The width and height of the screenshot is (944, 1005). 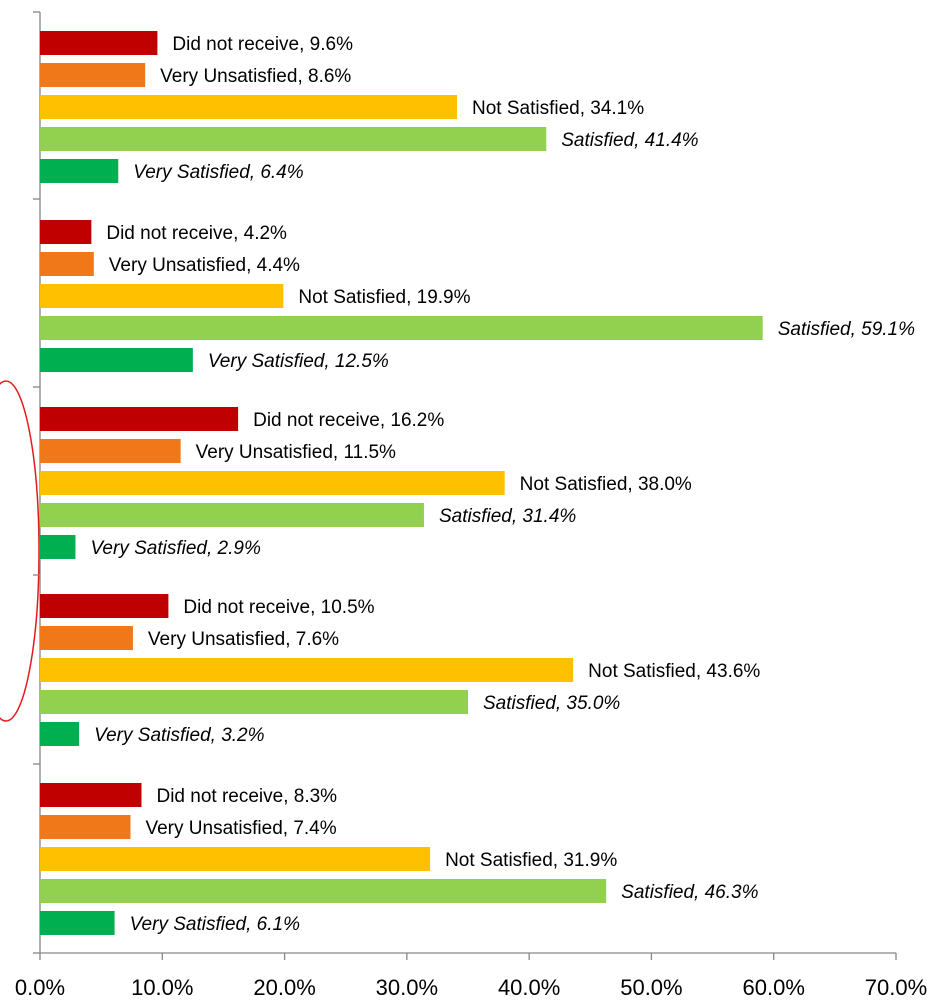 I want to click on data-label-satisfied: Satisfied, 46.3%, so click(x=689, y=892).